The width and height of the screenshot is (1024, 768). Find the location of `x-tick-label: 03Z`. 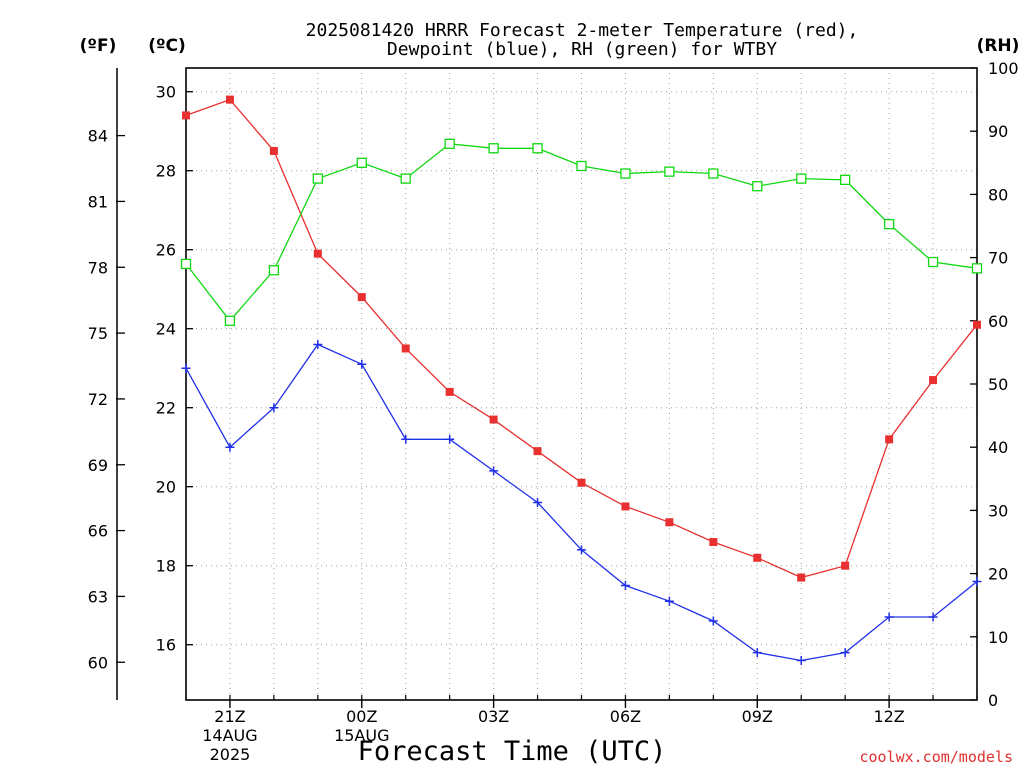

x-tick-label: 03Z is located at coordinates (493, 716).